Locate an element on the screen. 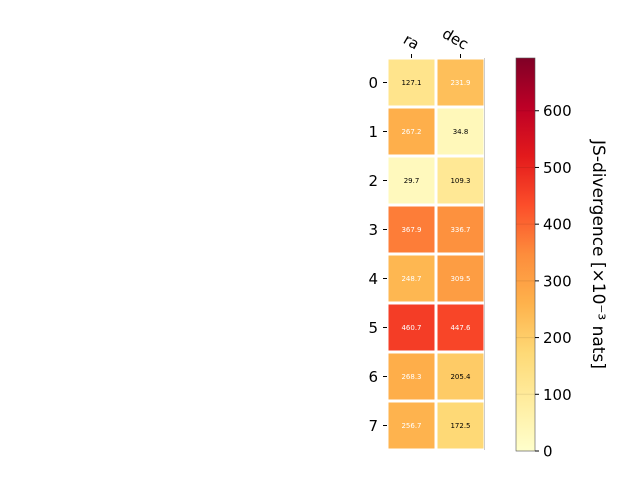  heatmap-cell-3-dec is located at coordinates (460, 229).